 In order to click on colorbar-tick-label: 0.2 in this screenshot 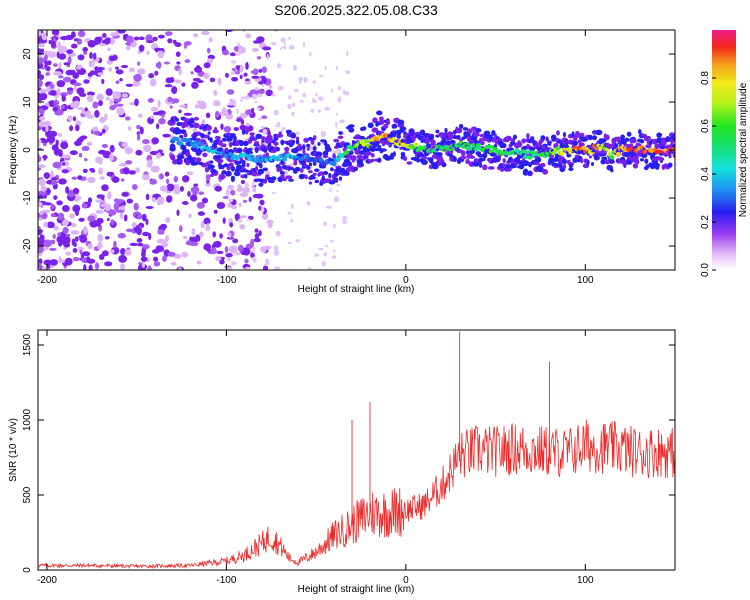, I will do `click(705, 222)`.